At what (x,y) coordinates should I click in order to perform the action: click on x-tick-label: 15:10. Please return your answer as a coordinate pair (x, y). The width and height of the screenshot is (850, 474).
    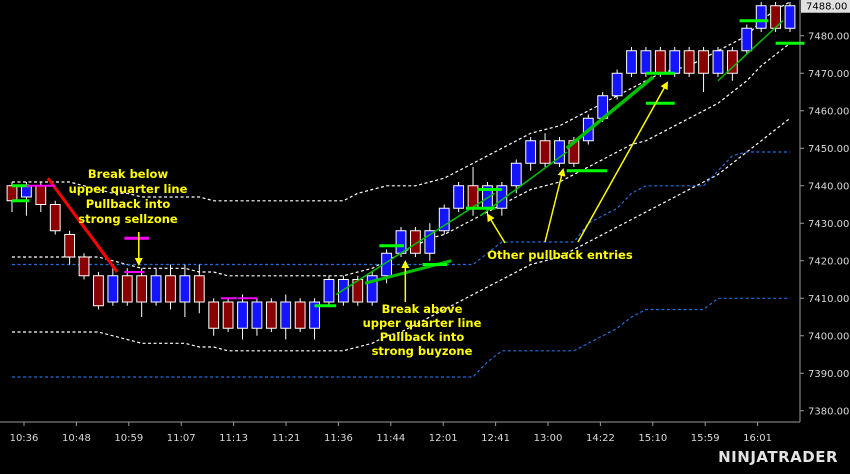
    Looking at the image, I should click on (652, 438).